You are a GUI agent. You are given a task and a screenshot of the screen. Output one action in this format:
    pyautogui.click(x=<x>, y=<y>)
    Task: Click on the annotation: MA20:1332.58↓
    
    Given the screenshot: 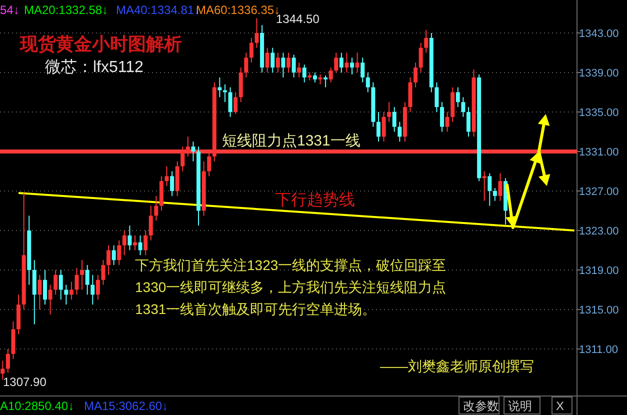 What is the action you would take?
    pyautogui.click(x=66, y=10)
    